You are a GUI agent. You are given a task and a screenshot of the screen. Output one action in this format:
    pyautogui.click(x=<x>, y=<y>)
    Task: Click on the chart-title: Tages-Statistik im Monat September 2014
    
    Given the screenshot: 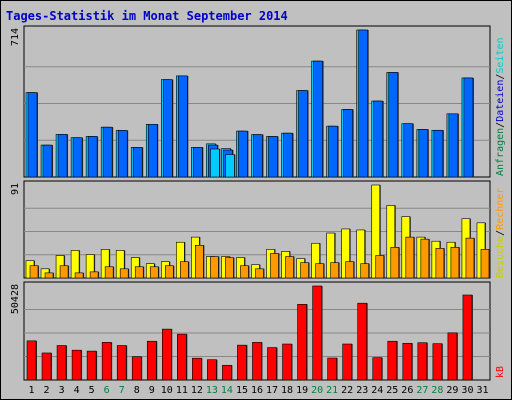 What is the action you would take?
    pyautogui.click(x=147, y=16)
    